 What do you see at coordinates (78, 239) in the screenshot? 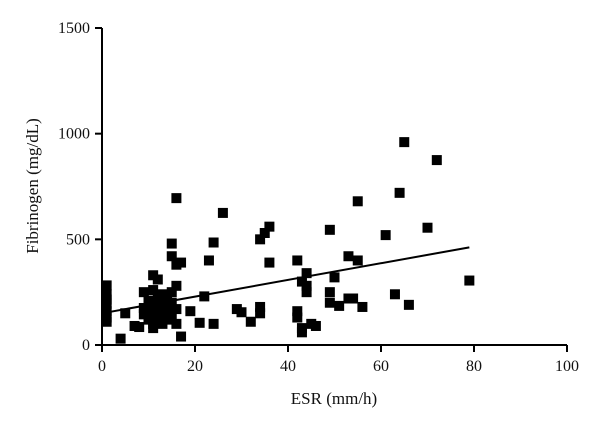
I see `y-tick-label: 500` at bounding box center [78, 239].